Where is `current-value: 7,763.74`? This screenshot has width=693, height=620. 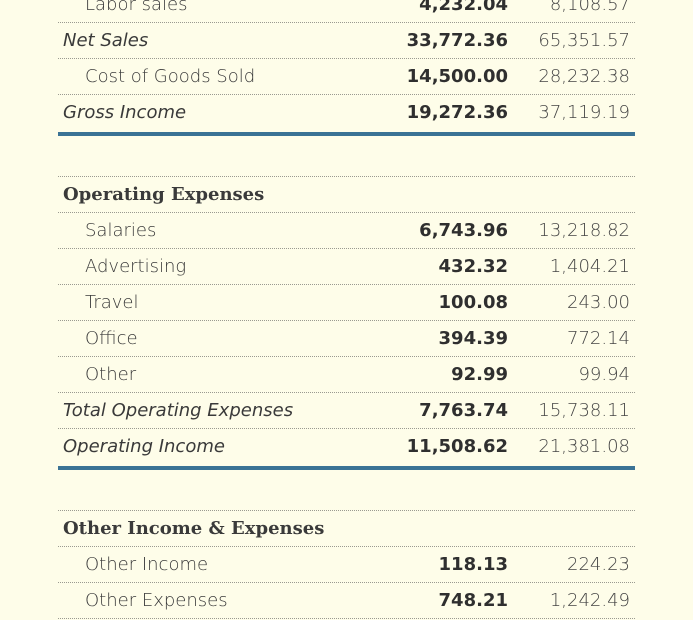 current-value: 7,763.74 is located at coordinates (463, 410).